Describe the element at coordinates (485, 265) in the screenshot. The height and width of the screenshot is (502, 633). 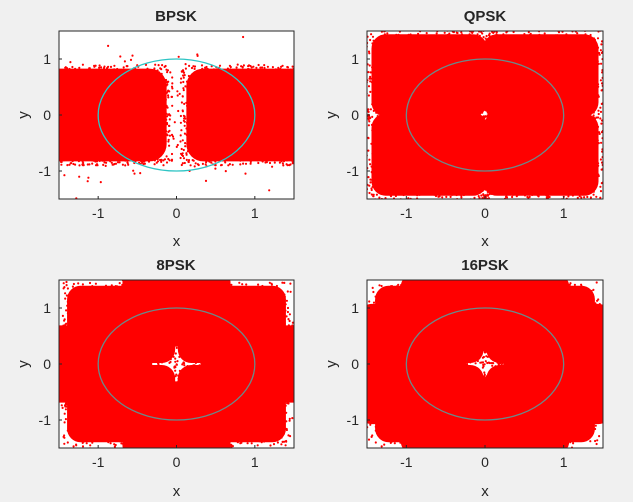
I see `subplot-title: 16PSK` at that location.